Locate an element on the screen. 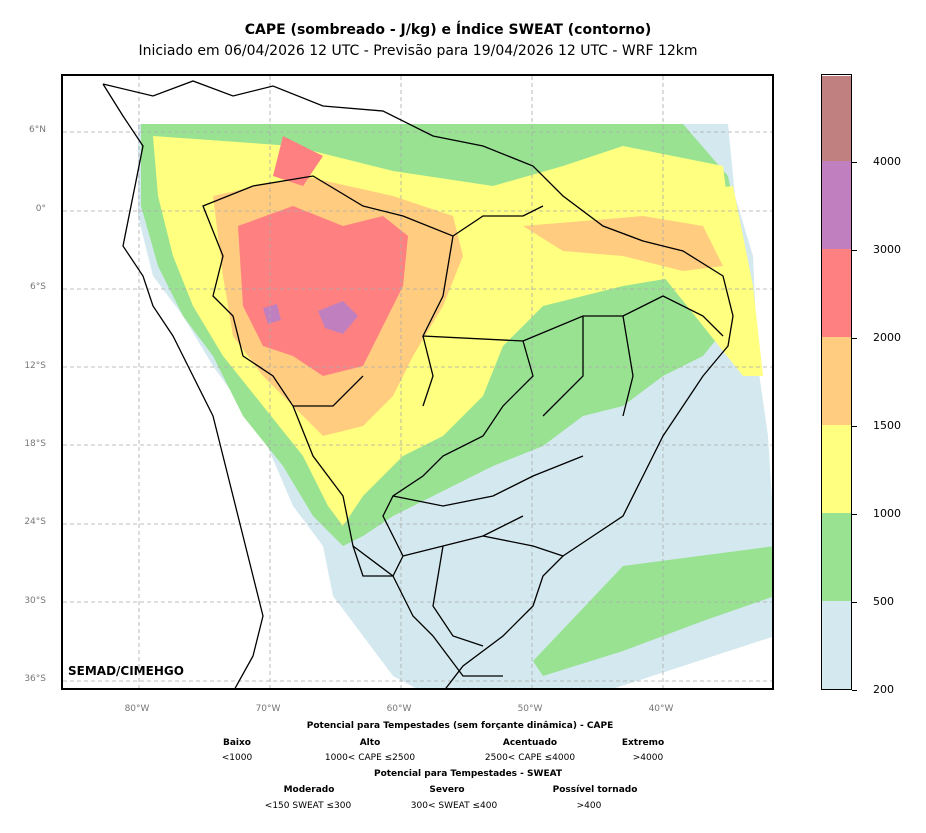  sweat-level-name: Severo is located at coordinates (447, 790).